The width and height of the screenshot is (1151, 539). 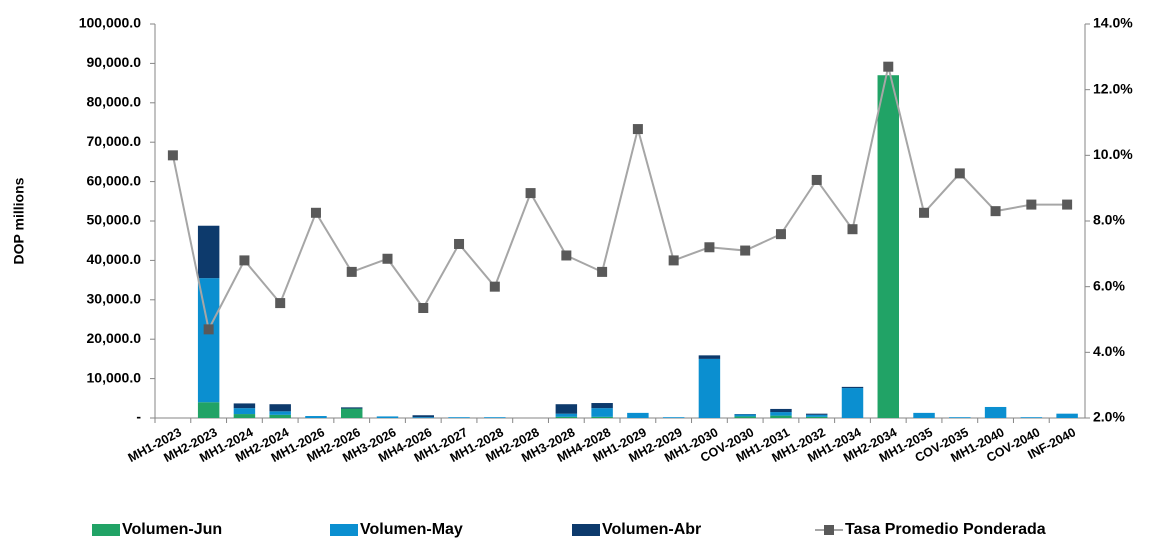 I want to click on y-tick-label: 40,000.0, so click(x=114, y=259).